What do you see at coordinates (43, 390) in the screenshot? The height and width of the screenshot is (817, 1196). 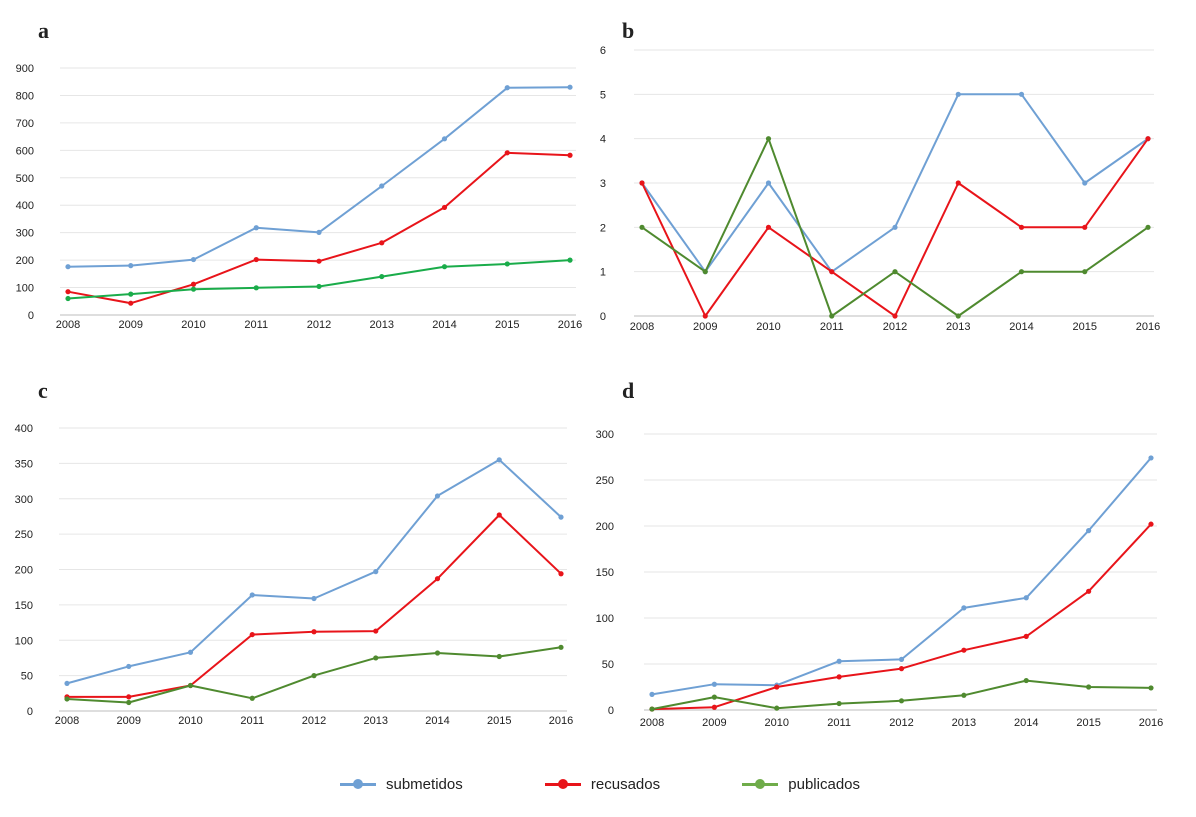 I see `panel-label-c: c` at bounding box center [43, 390].